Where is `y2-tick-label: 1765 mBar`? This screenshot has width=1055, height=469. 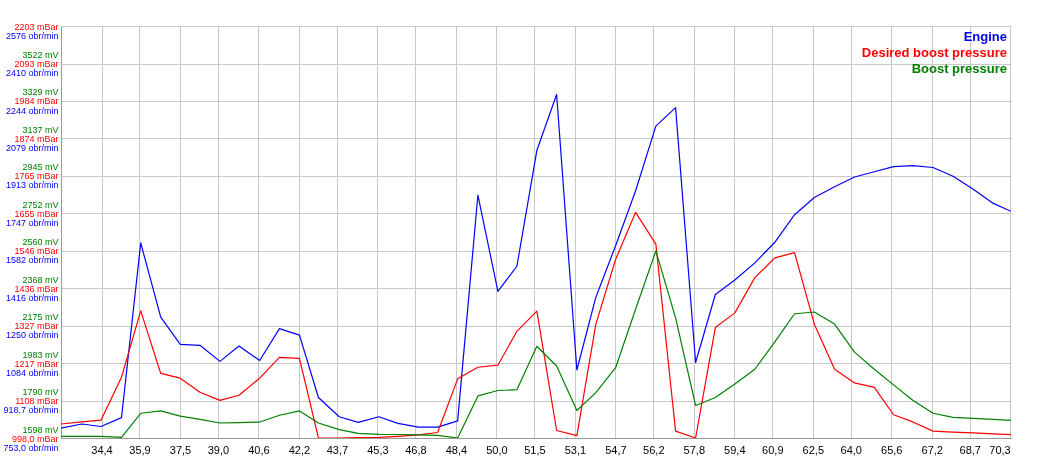
y2-tick-label: 1765 mBar is located at coordinates (36, 176).